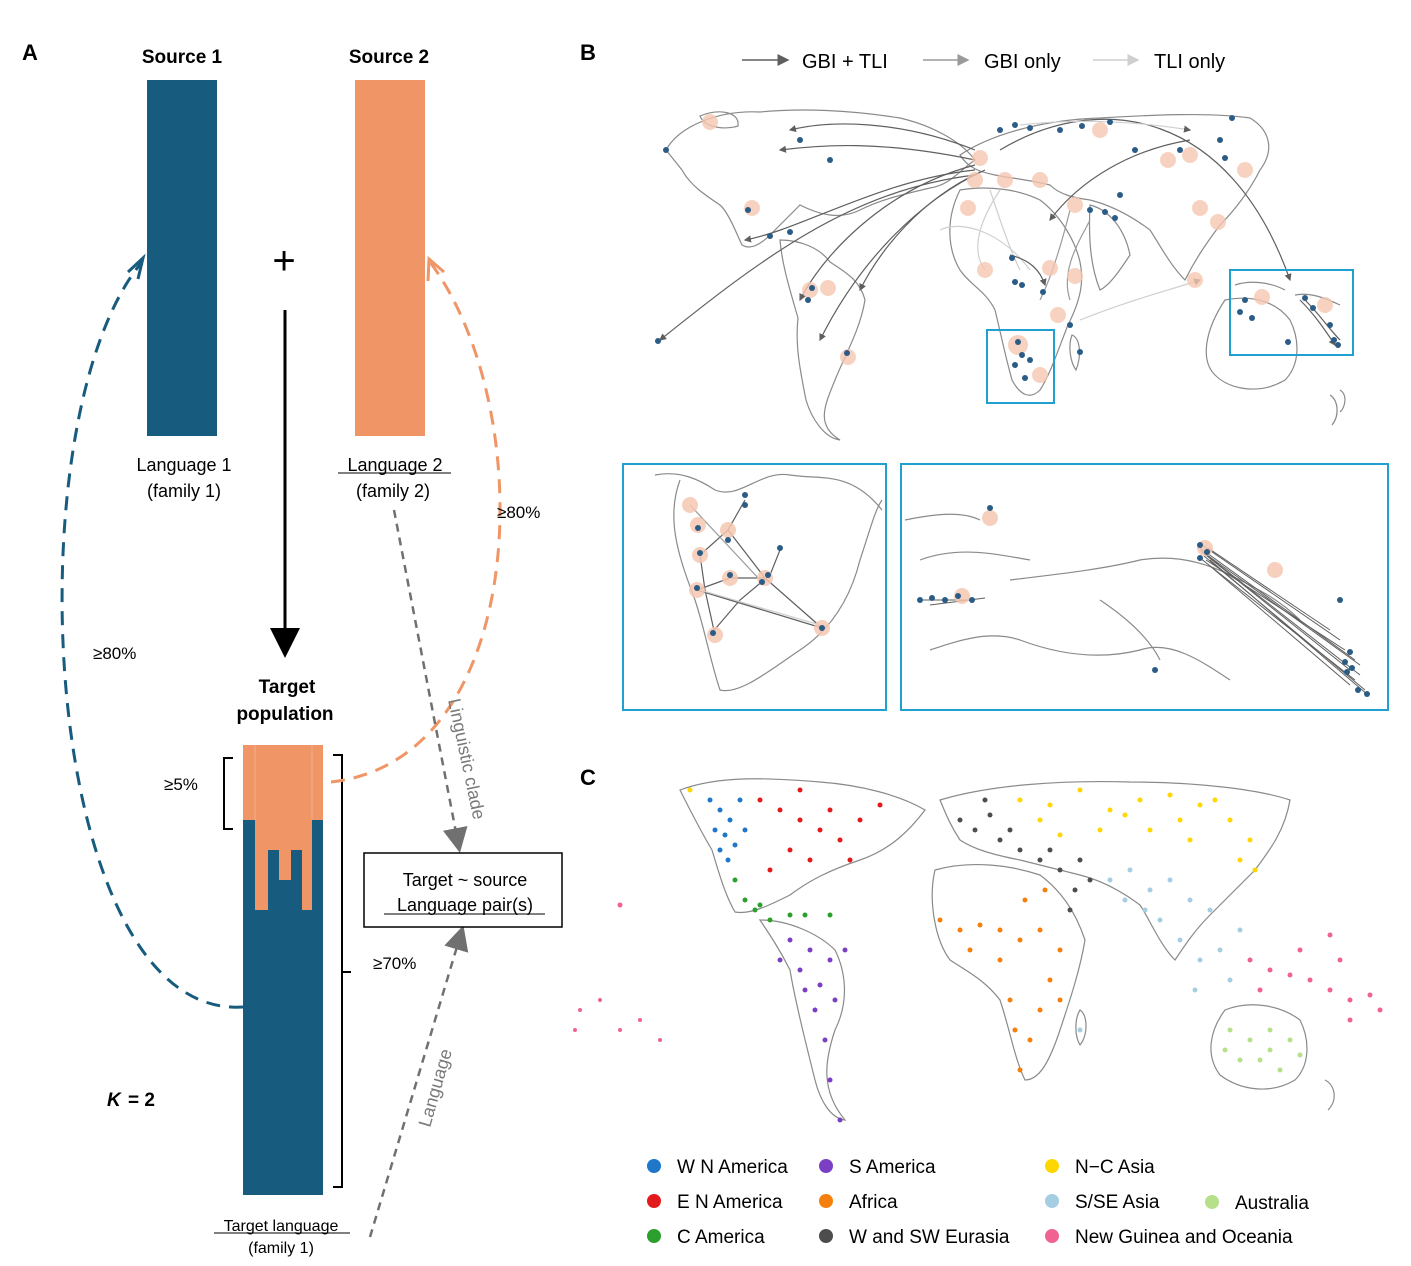 The image size is (1411, 1266). What do you see at coordinates (183, 465) in the screenshot?
I see `source1-language: Language 1` at bounding box center [183, 465].